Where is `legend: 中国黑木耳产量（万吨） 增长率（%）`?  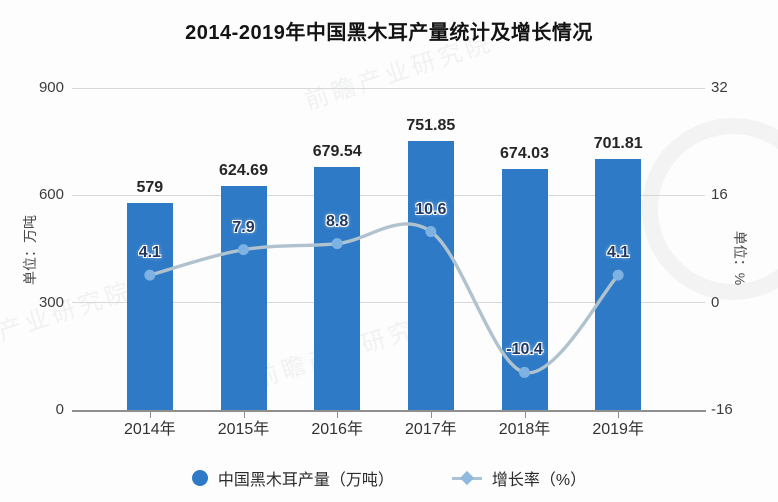 legend: 中国黑木耳产量（万吨） 增长率（%） is located at coordinates (389, 478).